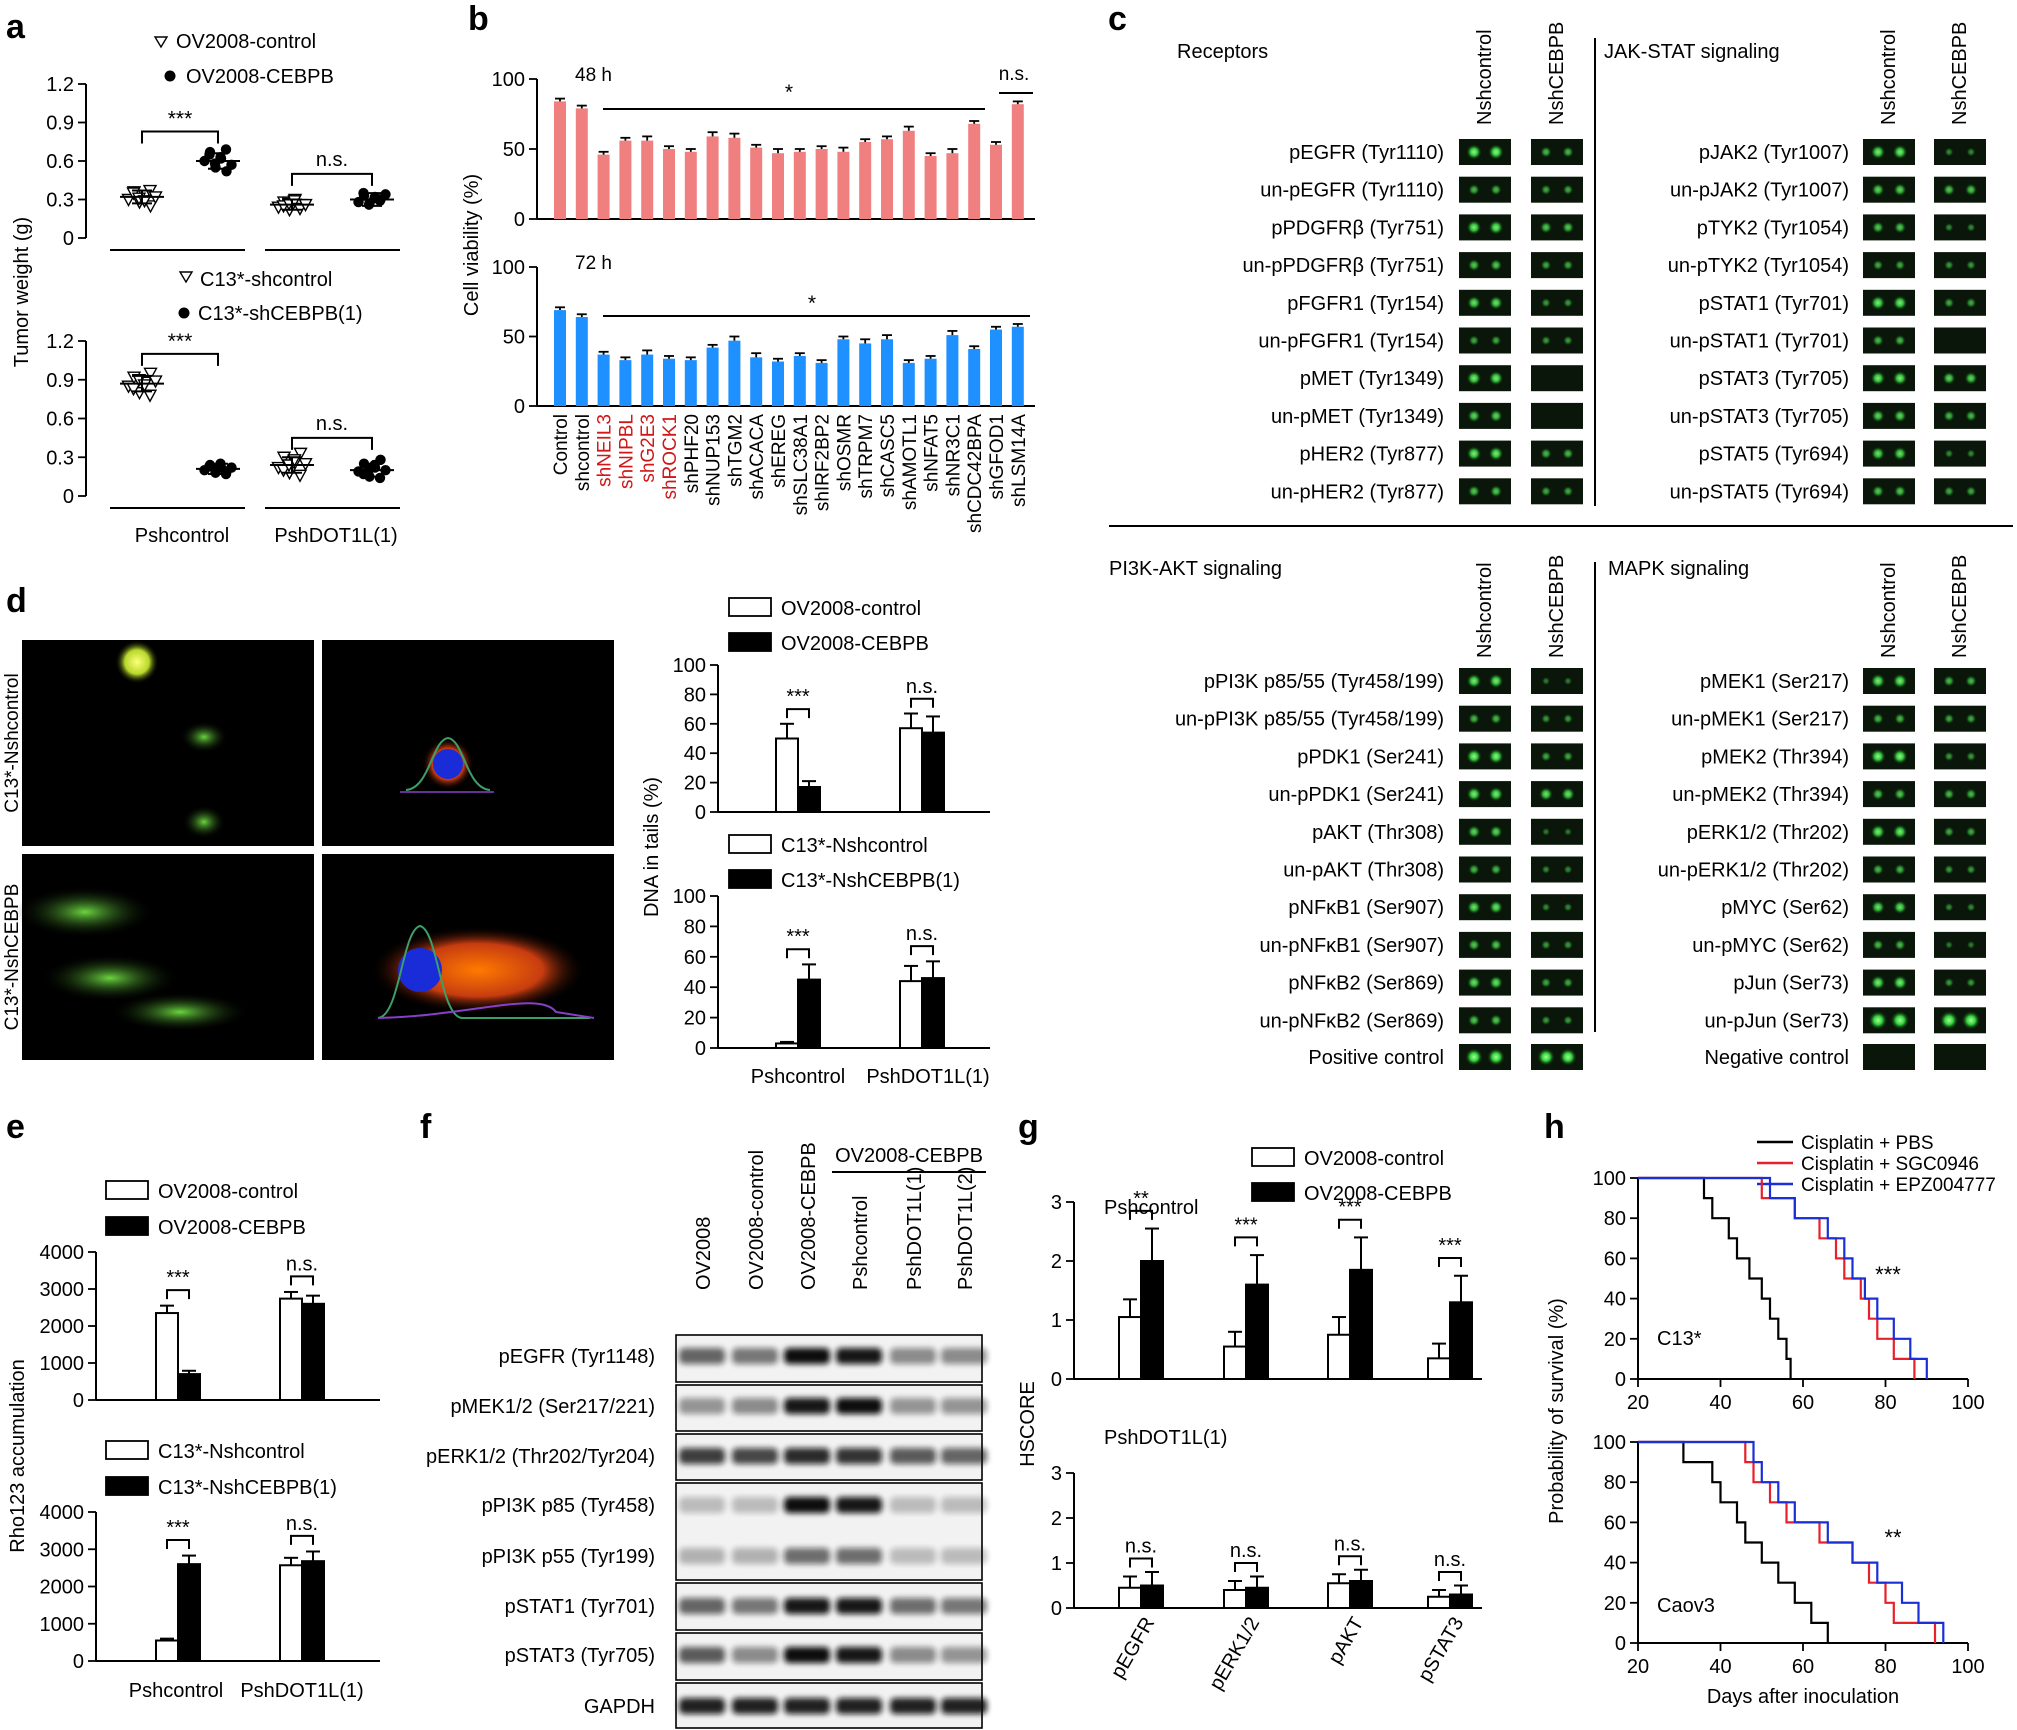 This screenshot has width=2017, height=1730. What do you see at coordinates (910, 462) in the screenshot?
I see `x-category-label: shAMOTL1` at bounding box center [910, 462].